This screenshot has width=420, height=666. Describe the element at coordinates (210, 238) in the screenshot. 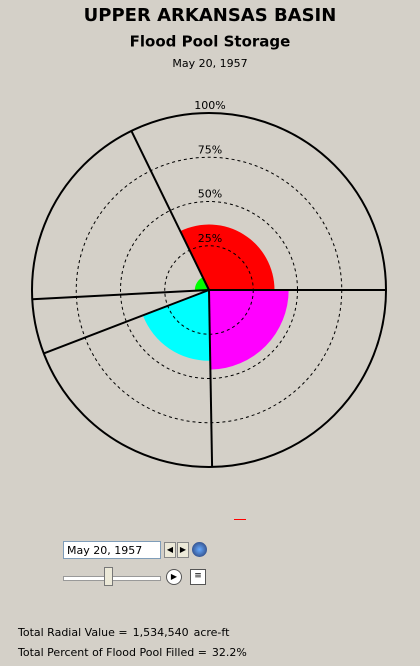

I see `ring-label: 25%` at that location.